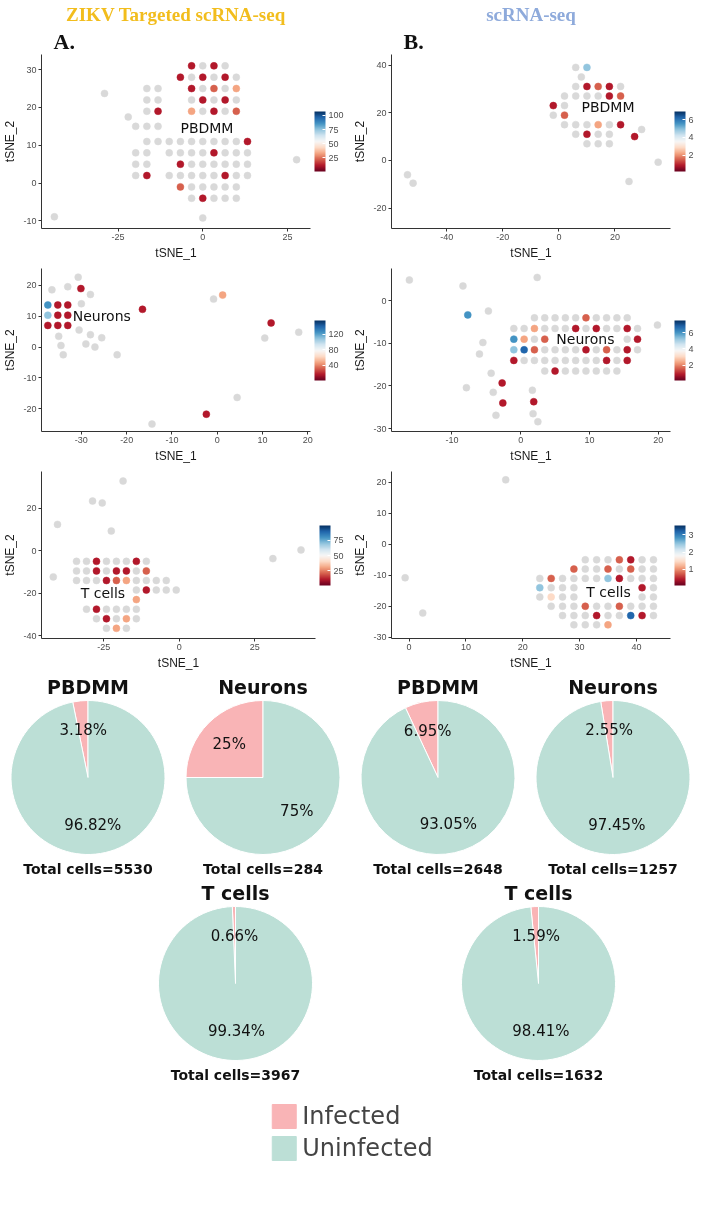  What do you see at coordinates (336, 334) in the screenshot?
I see `color-bar-label: 120` at bounding box center [336, 334].